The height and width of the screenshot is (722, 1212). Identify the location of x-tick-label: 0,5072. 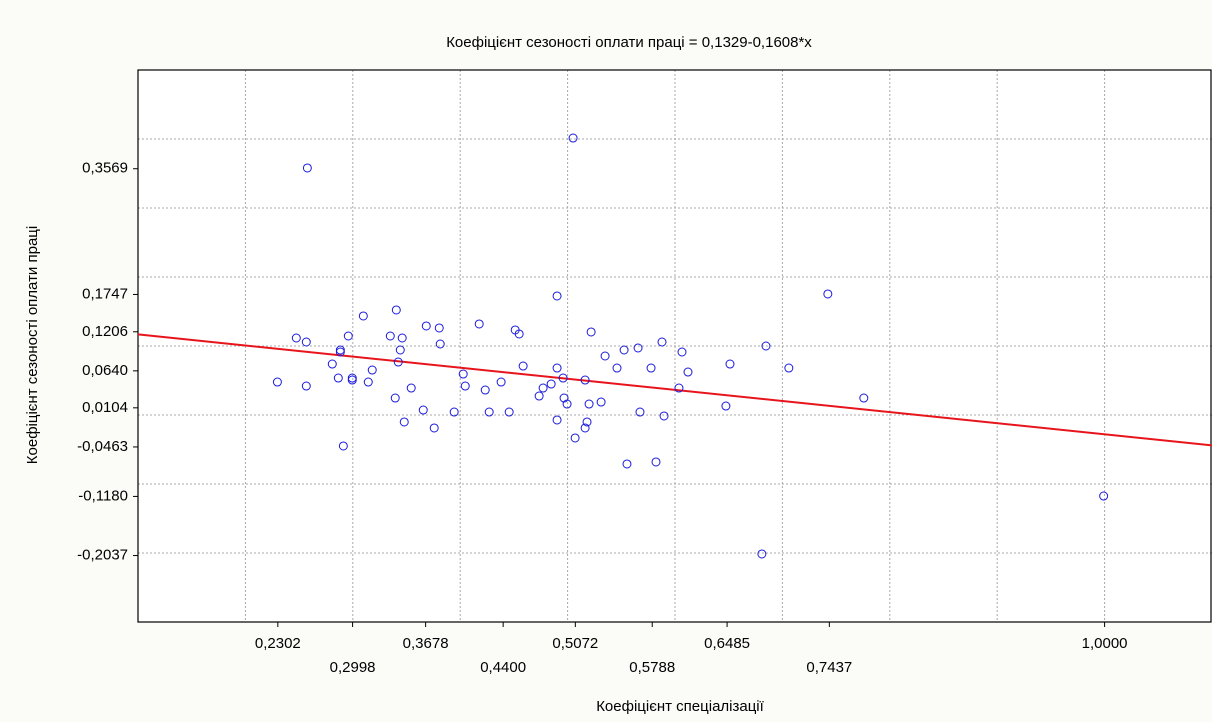
(575, 643).